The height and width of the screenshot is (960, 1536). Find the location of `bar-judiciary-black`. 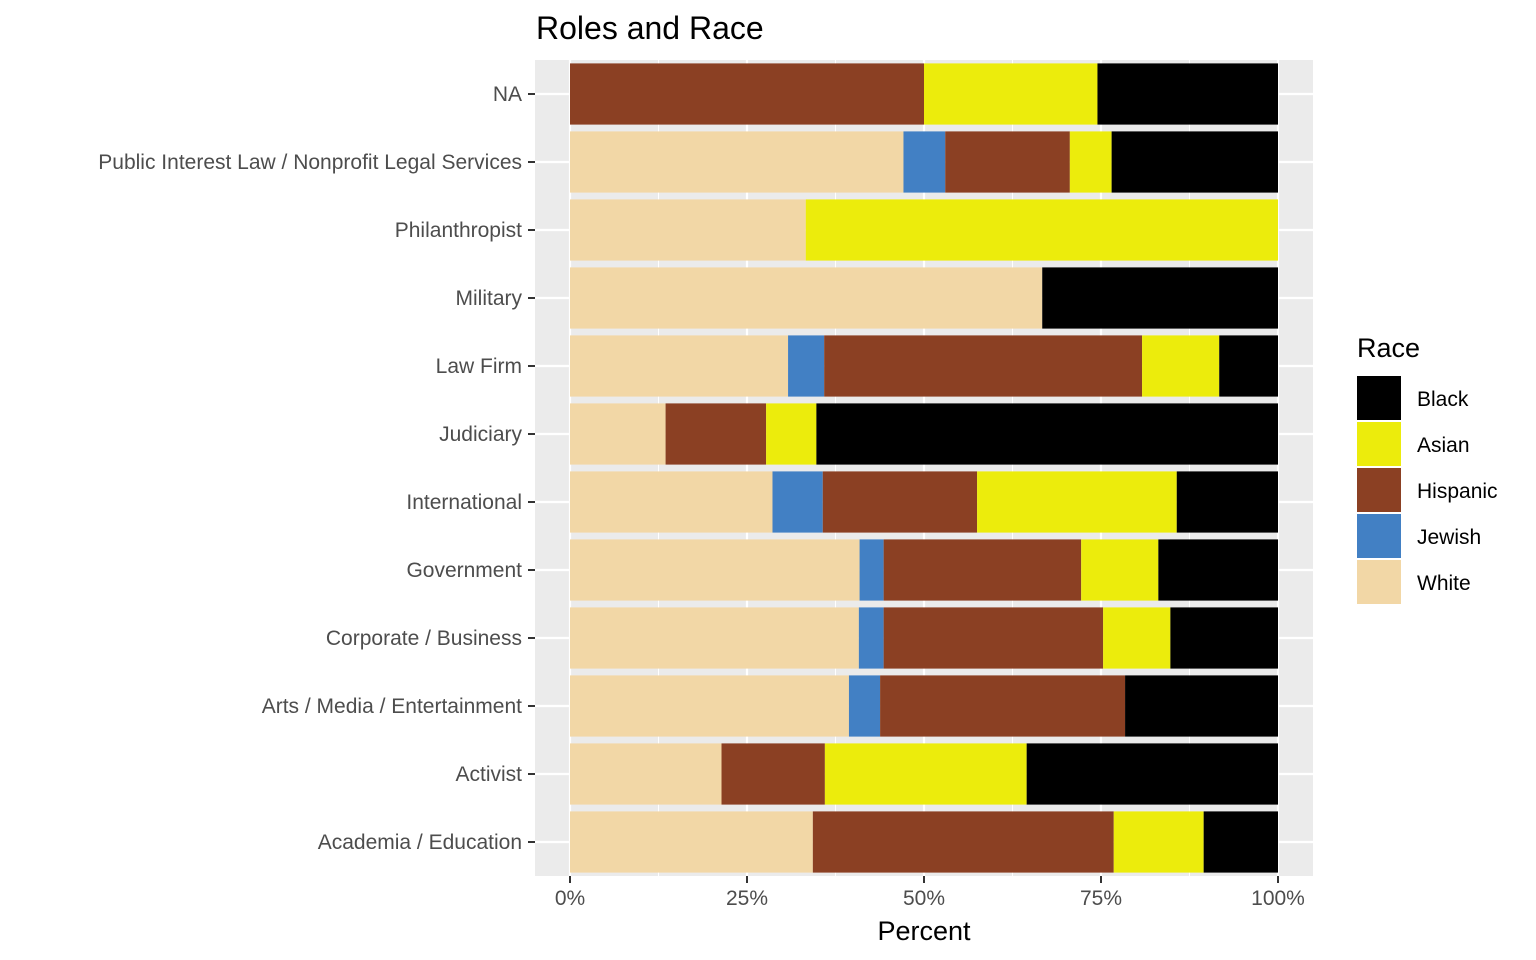

bar-judiciary-black is located at coordinates (1047, 434).